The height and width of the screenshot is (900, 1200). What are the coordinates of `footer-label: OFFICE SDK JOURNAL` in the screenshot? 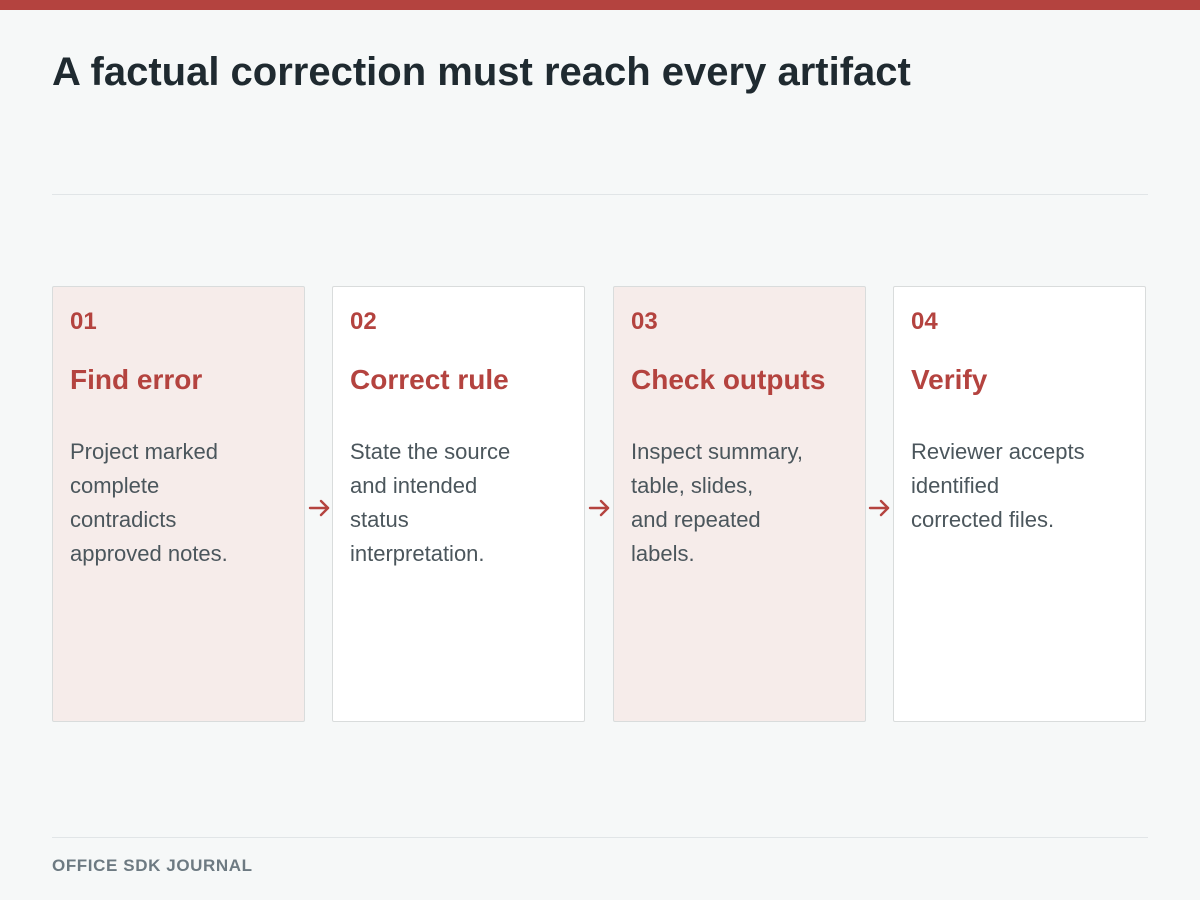 It's located at (152, 865).